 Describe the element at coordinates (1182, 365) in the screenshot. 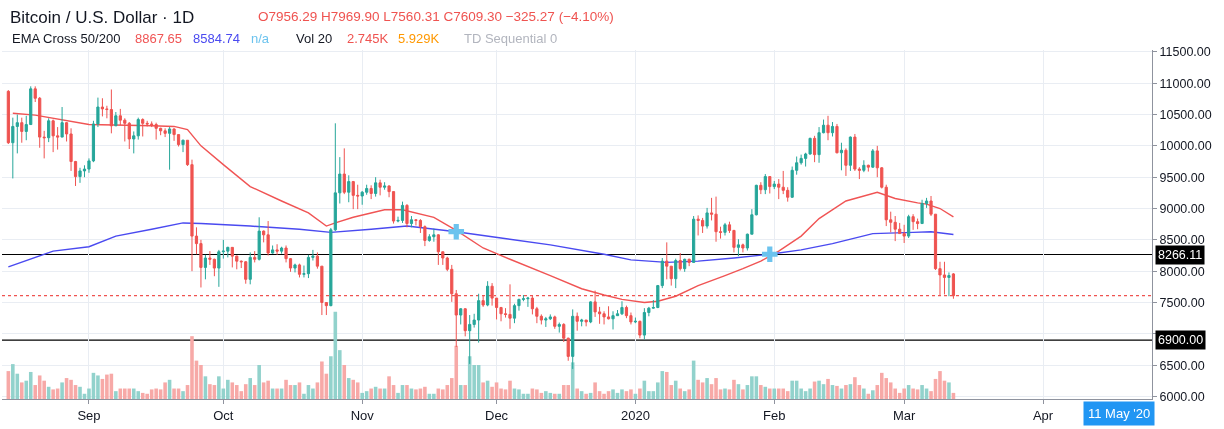

I see `y-tick-label: 6500.00` at that location.